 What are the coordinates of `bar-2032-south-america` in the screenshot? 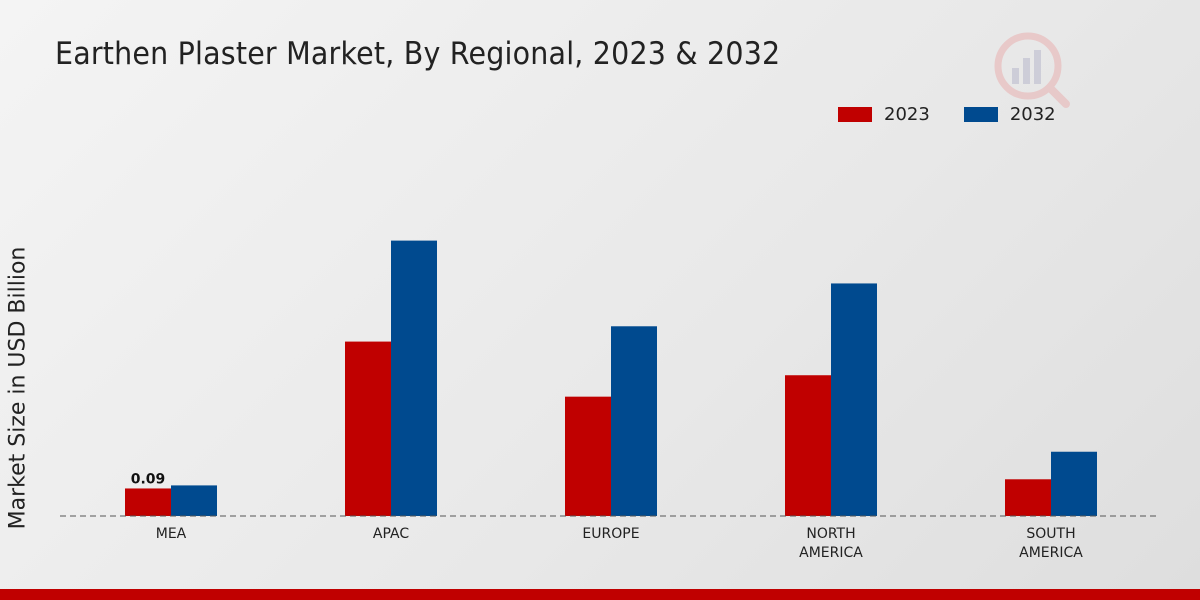 It's located at (1074, 483).